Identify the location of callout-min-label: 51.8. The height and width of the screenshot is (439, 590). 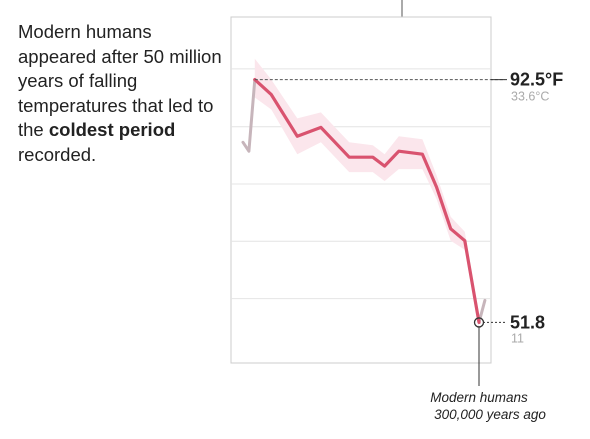
(527, 322).